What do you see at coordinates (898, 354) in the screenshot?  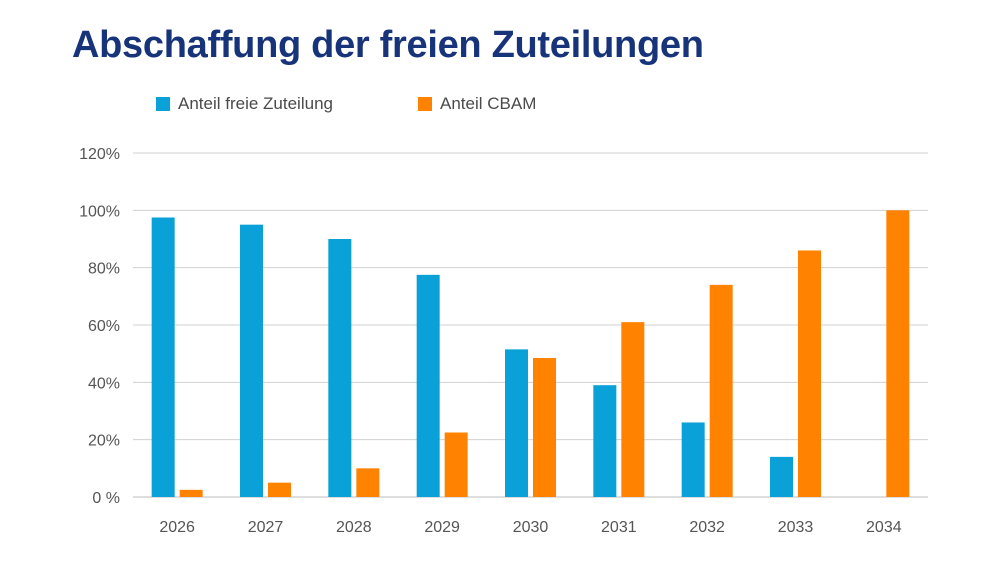 I see `bar-cbam-2034` at bounding box center [898, 354].